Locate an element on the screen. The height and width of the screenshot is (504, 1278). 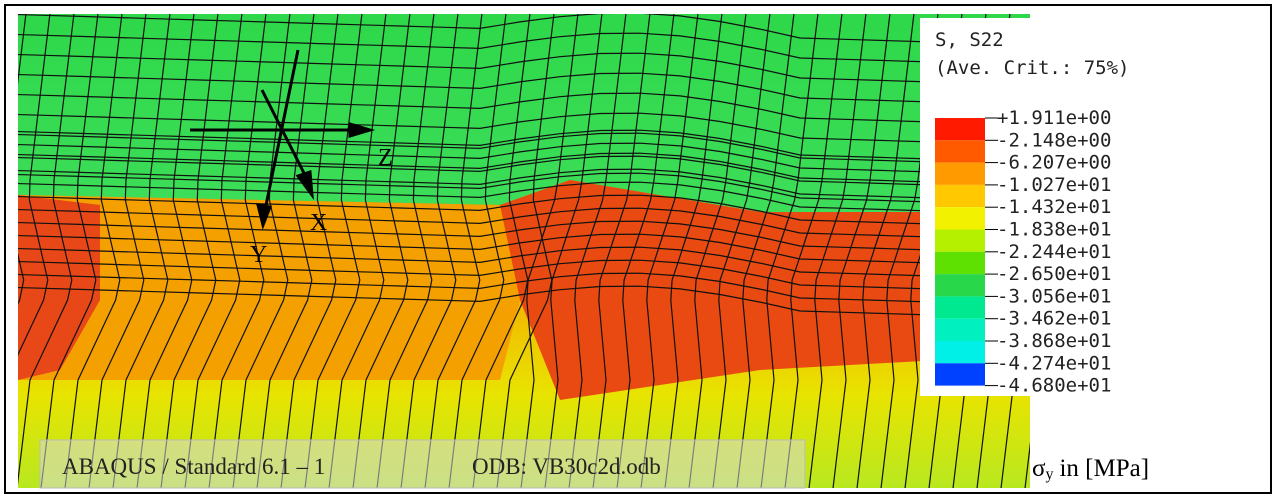
caption-symbol: σ is located at coordinates (1039, 468).